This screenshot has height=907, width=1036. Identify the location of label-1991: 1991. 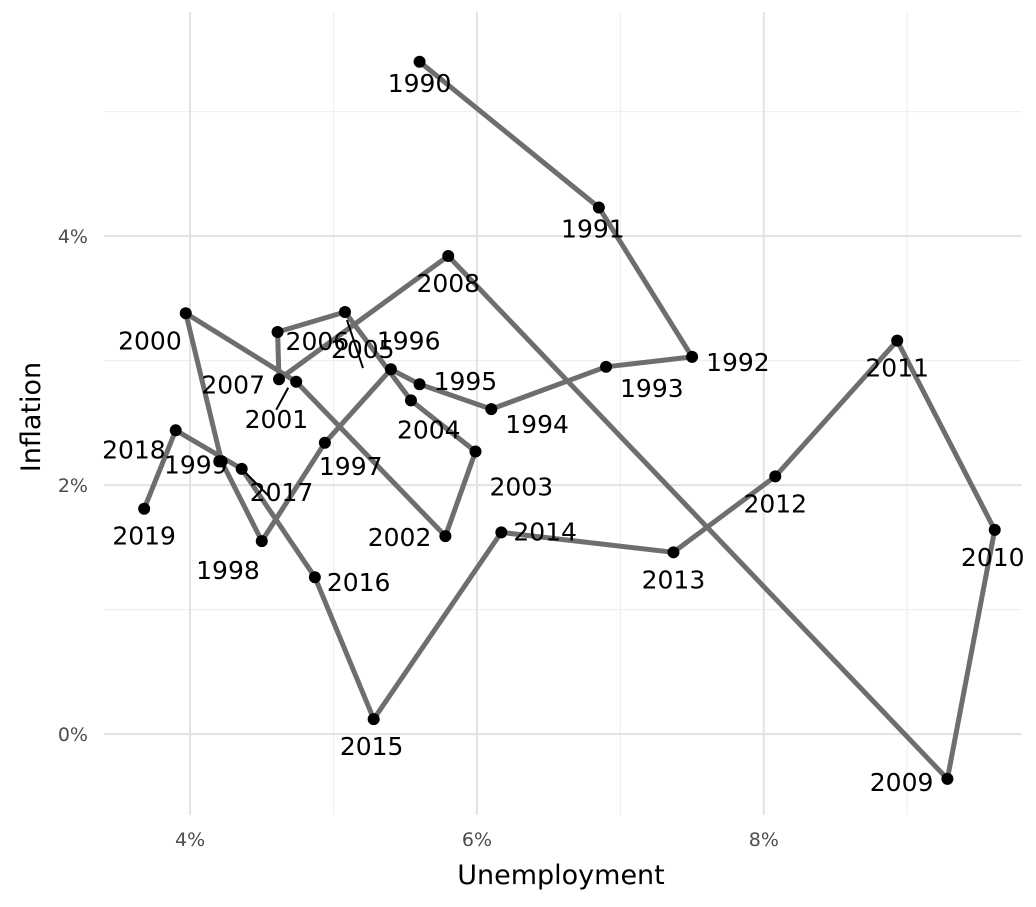
(593, 228).